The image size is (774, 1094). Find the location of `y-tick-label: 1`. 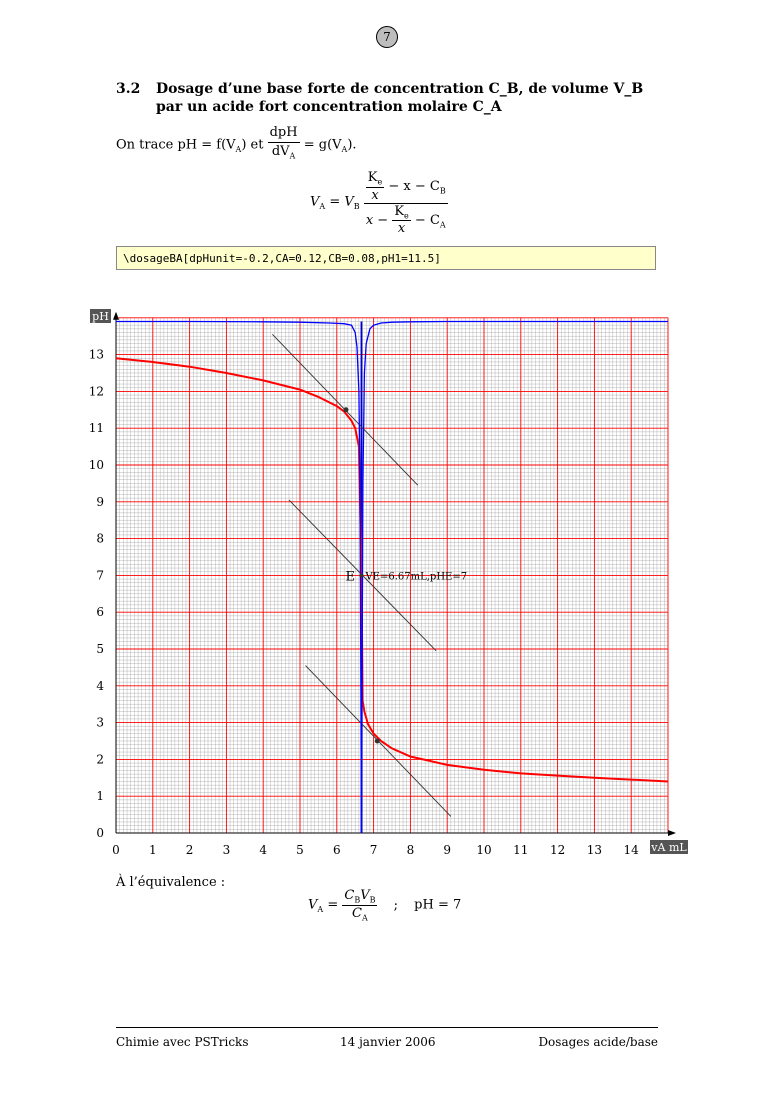

y-tick-label: 1 is located at coordinates (100, 796).